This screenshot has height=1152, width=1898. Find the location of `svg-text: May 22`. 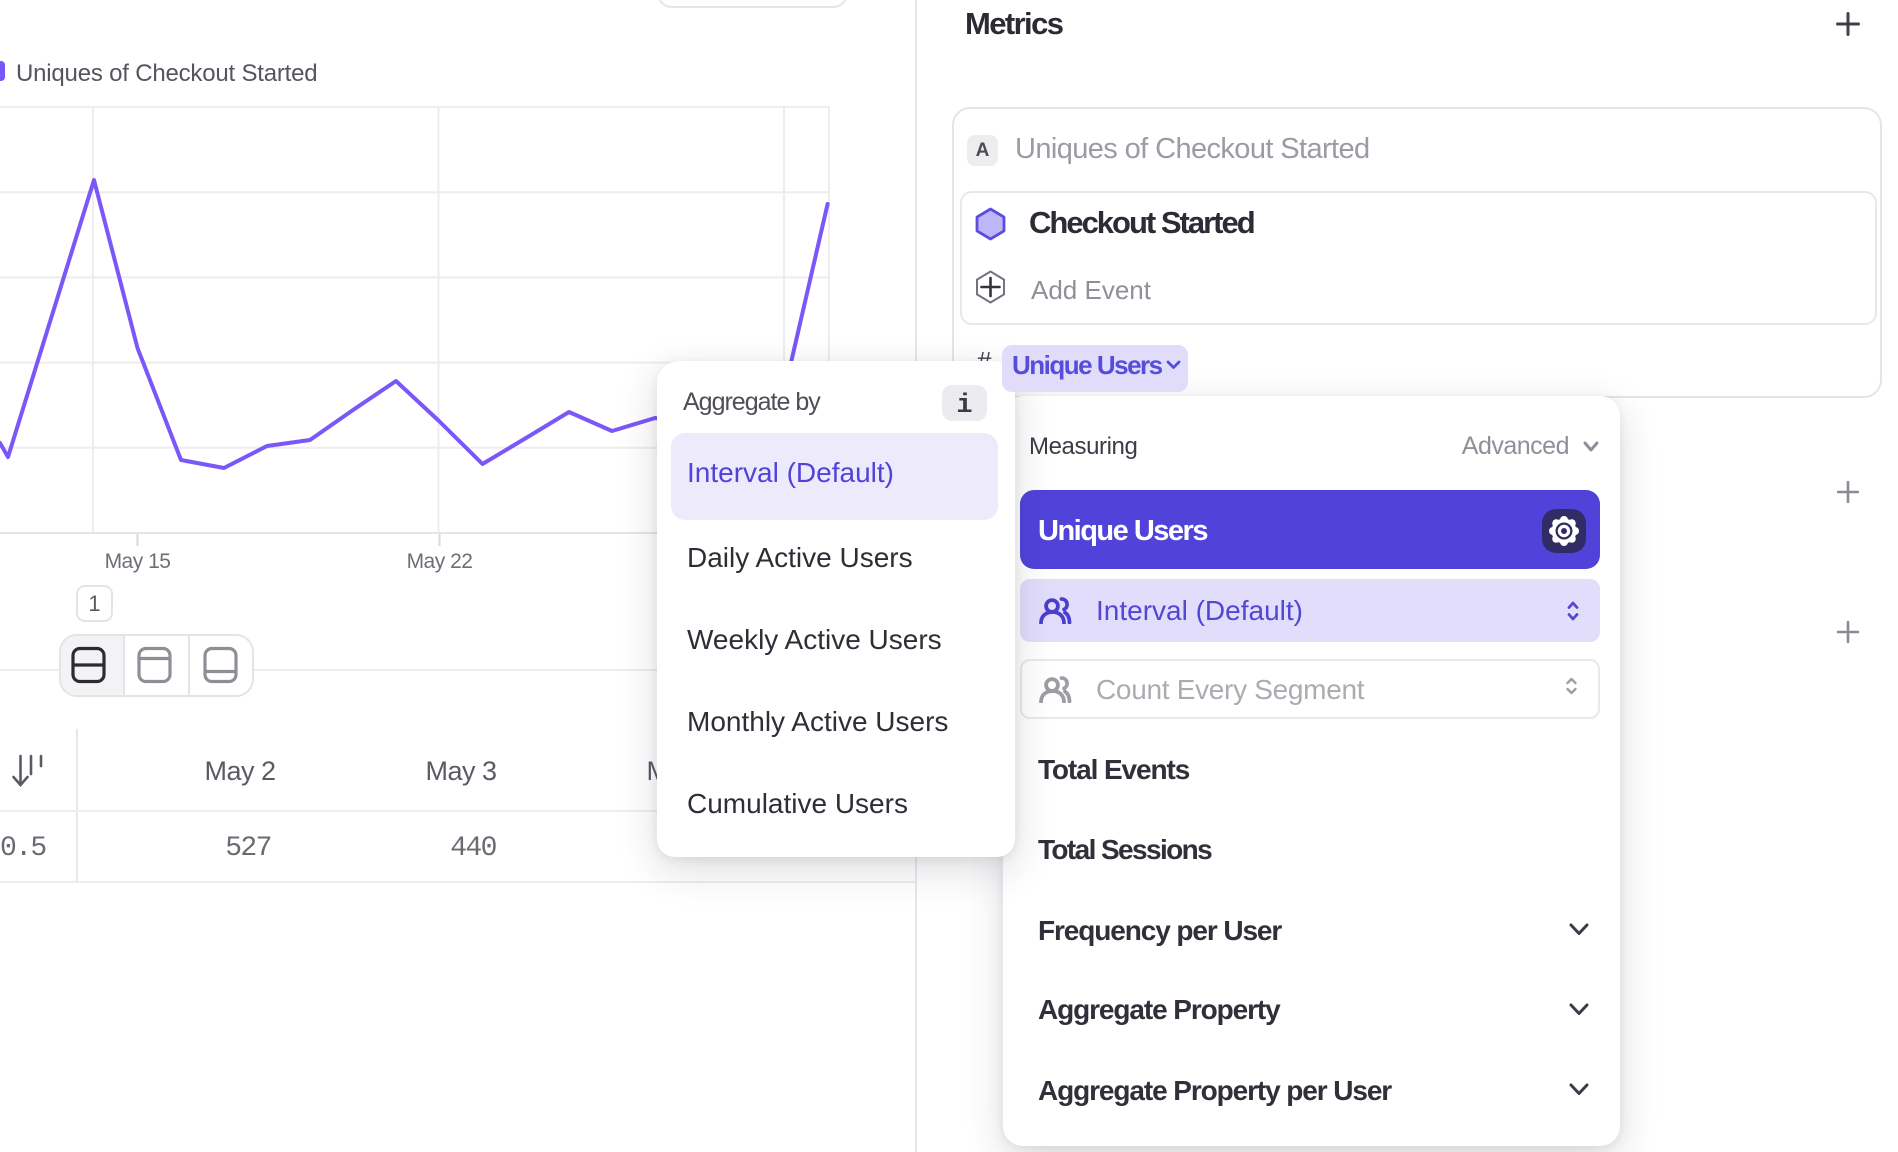

svg-text: May 22 is located at coordinates (440, 561).